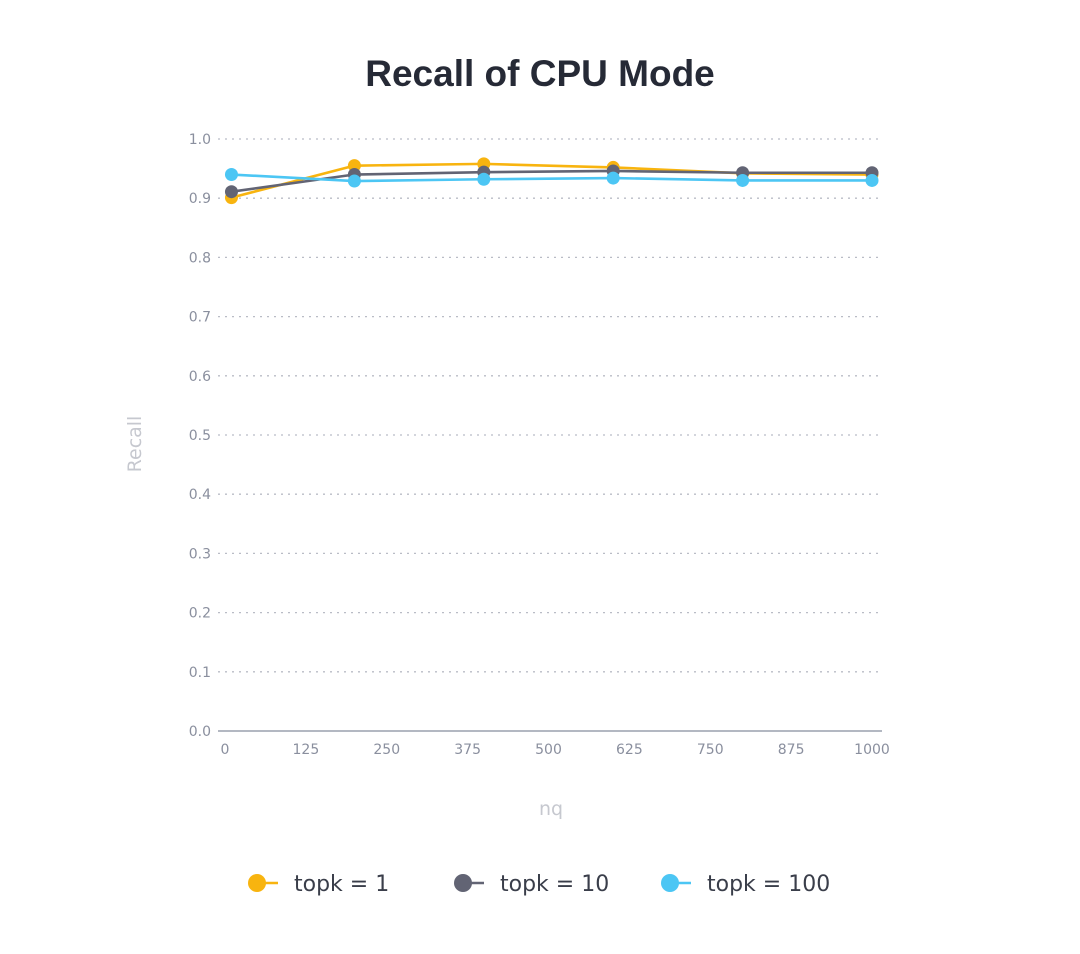  I want to click on y-tick-label: 0.4, so click(200, 495).